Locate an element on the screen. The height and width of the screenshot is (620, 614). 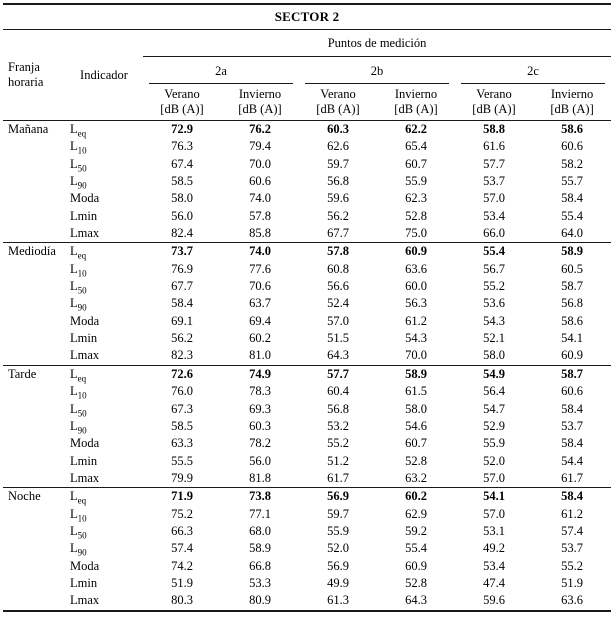
value-cell: 60.4 is located at coordinates (338, 391).